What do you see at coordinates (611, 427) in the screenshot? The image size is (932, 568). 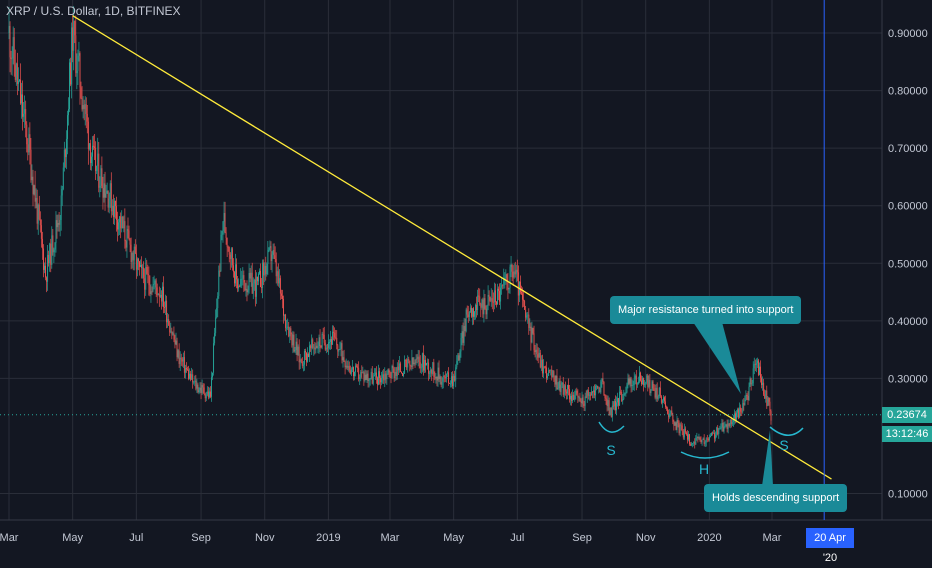 I see `shoulder-bracket-left` at bounding box center [611, 427].